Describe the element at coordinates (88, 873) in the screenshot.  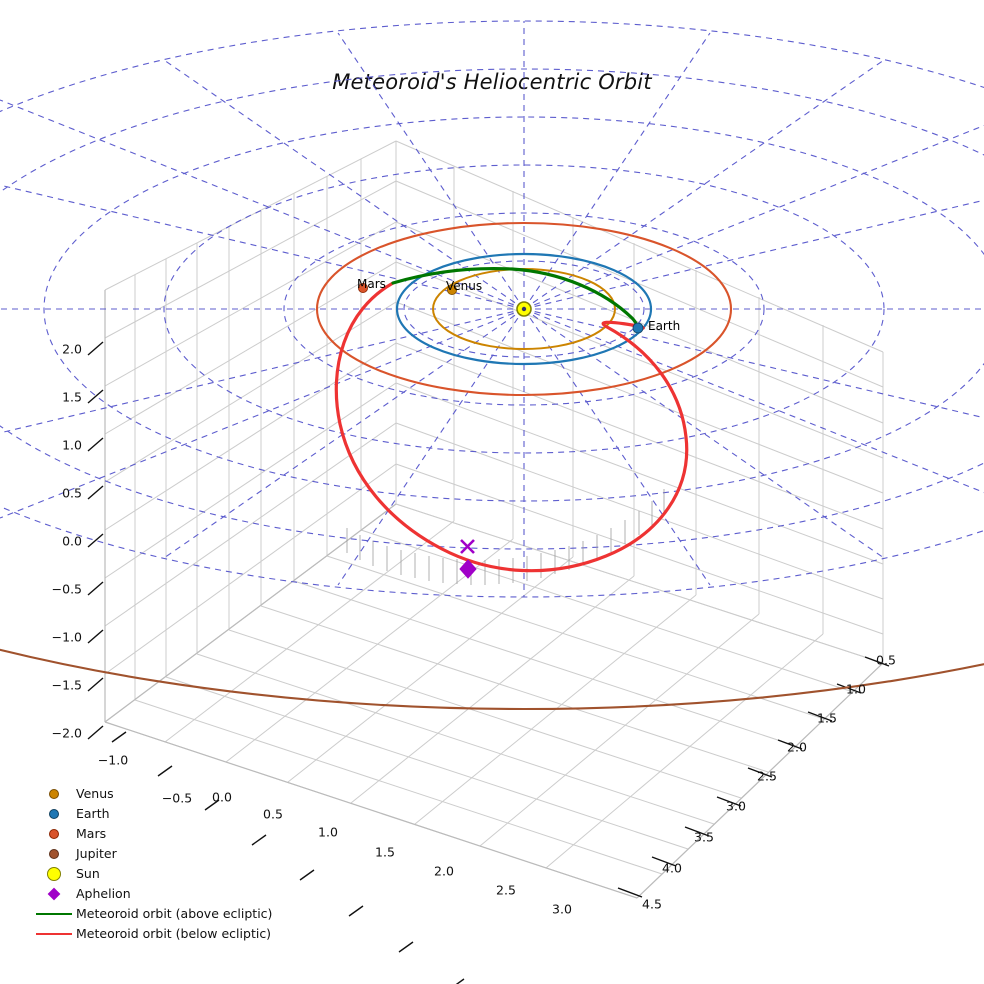
I see `legend-label: Sun` at that location.